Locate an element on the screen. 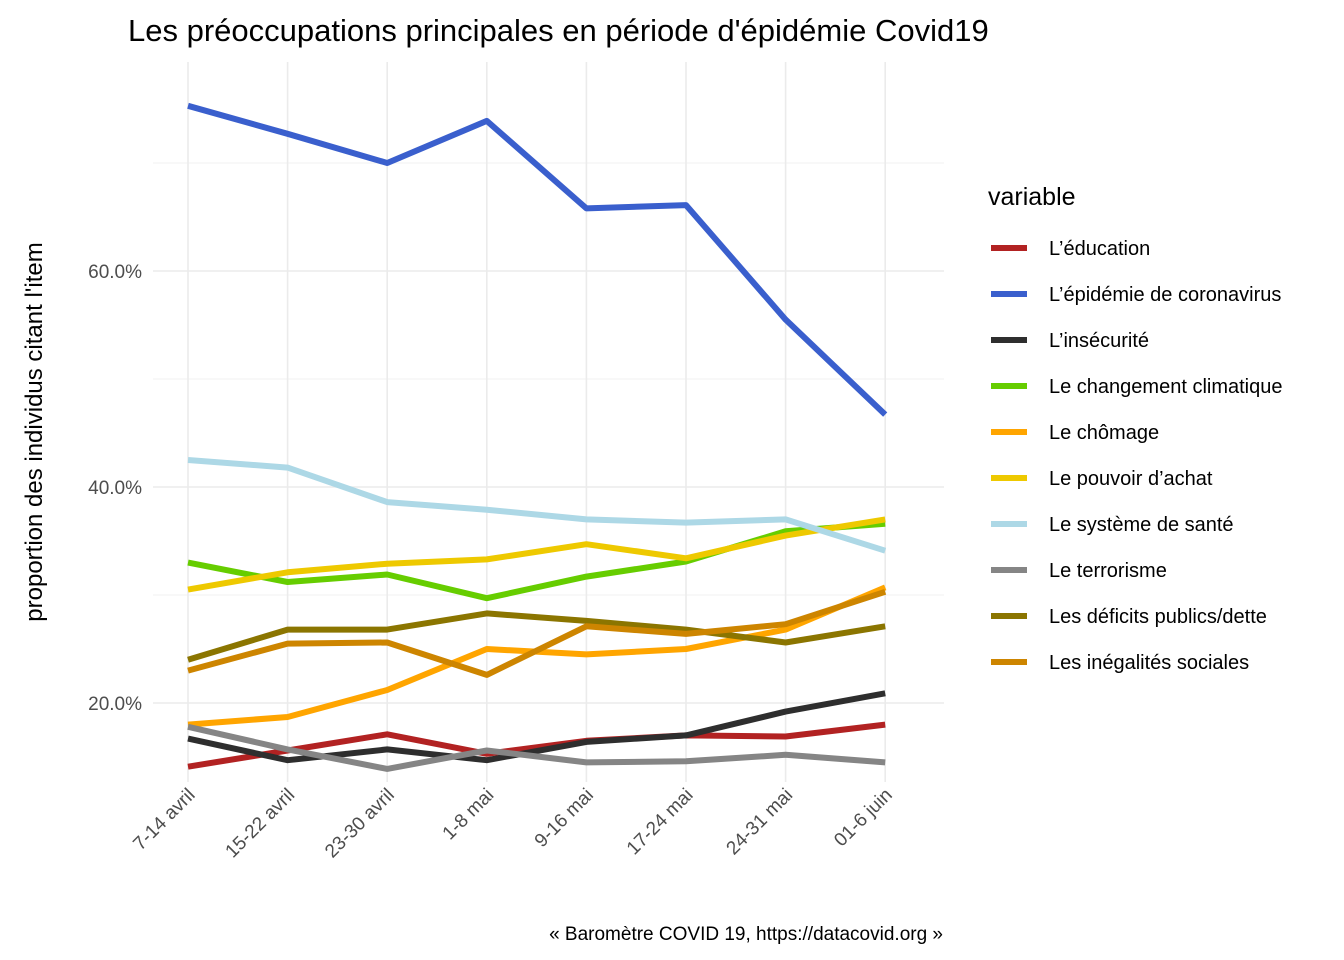 Image resolution: width=1344 pixels, height=960 pixels. y-tick-label: 20.0% is located at coordinates (115, 704).